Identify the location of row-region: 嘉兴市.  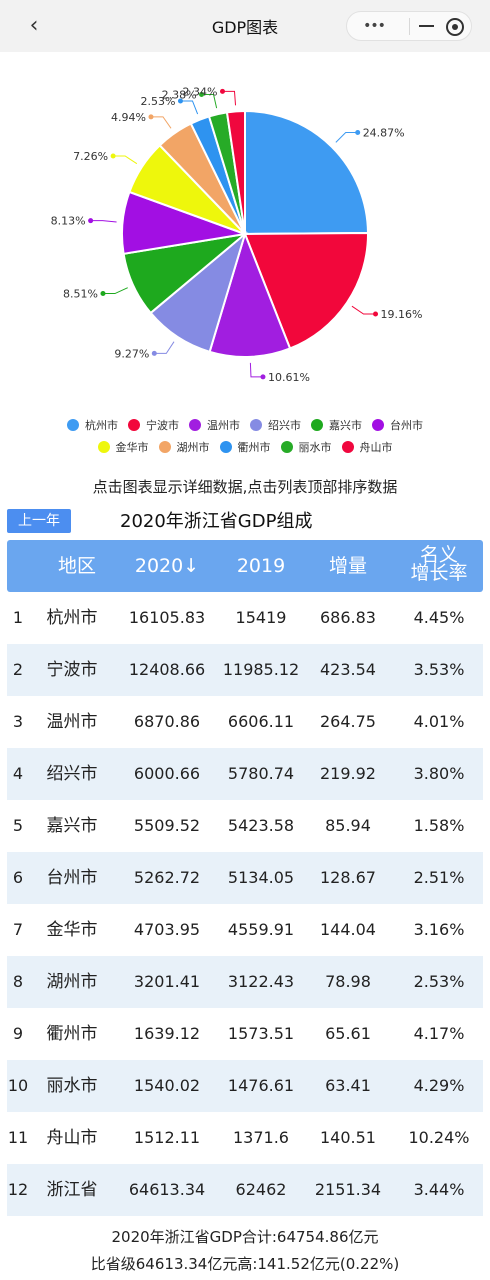
(72, 826).